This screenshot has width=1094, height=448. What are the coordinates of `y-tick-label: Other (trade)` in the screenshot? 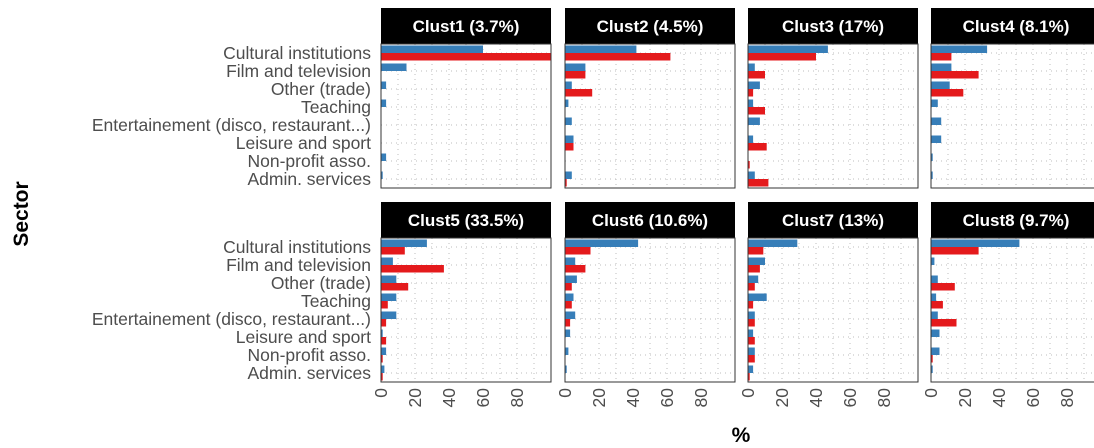 It's located at (321, 283).